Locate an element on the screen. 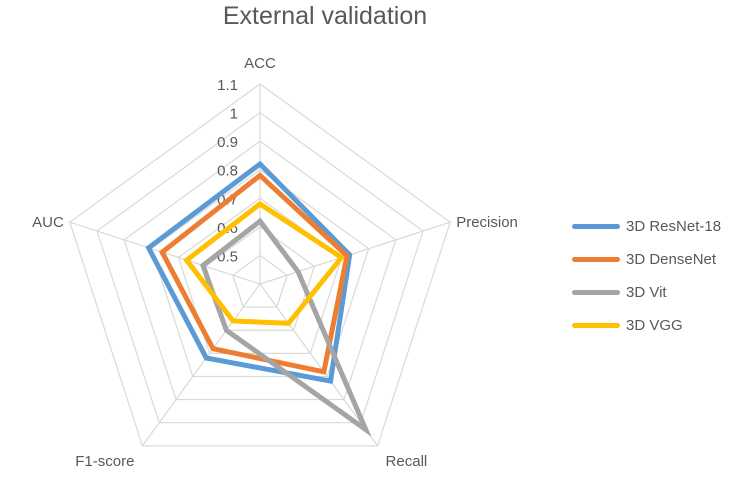 This screenshot has width=744, height=488. legend-item: 3D ResNet-18 is located at coordinates (646, 226).